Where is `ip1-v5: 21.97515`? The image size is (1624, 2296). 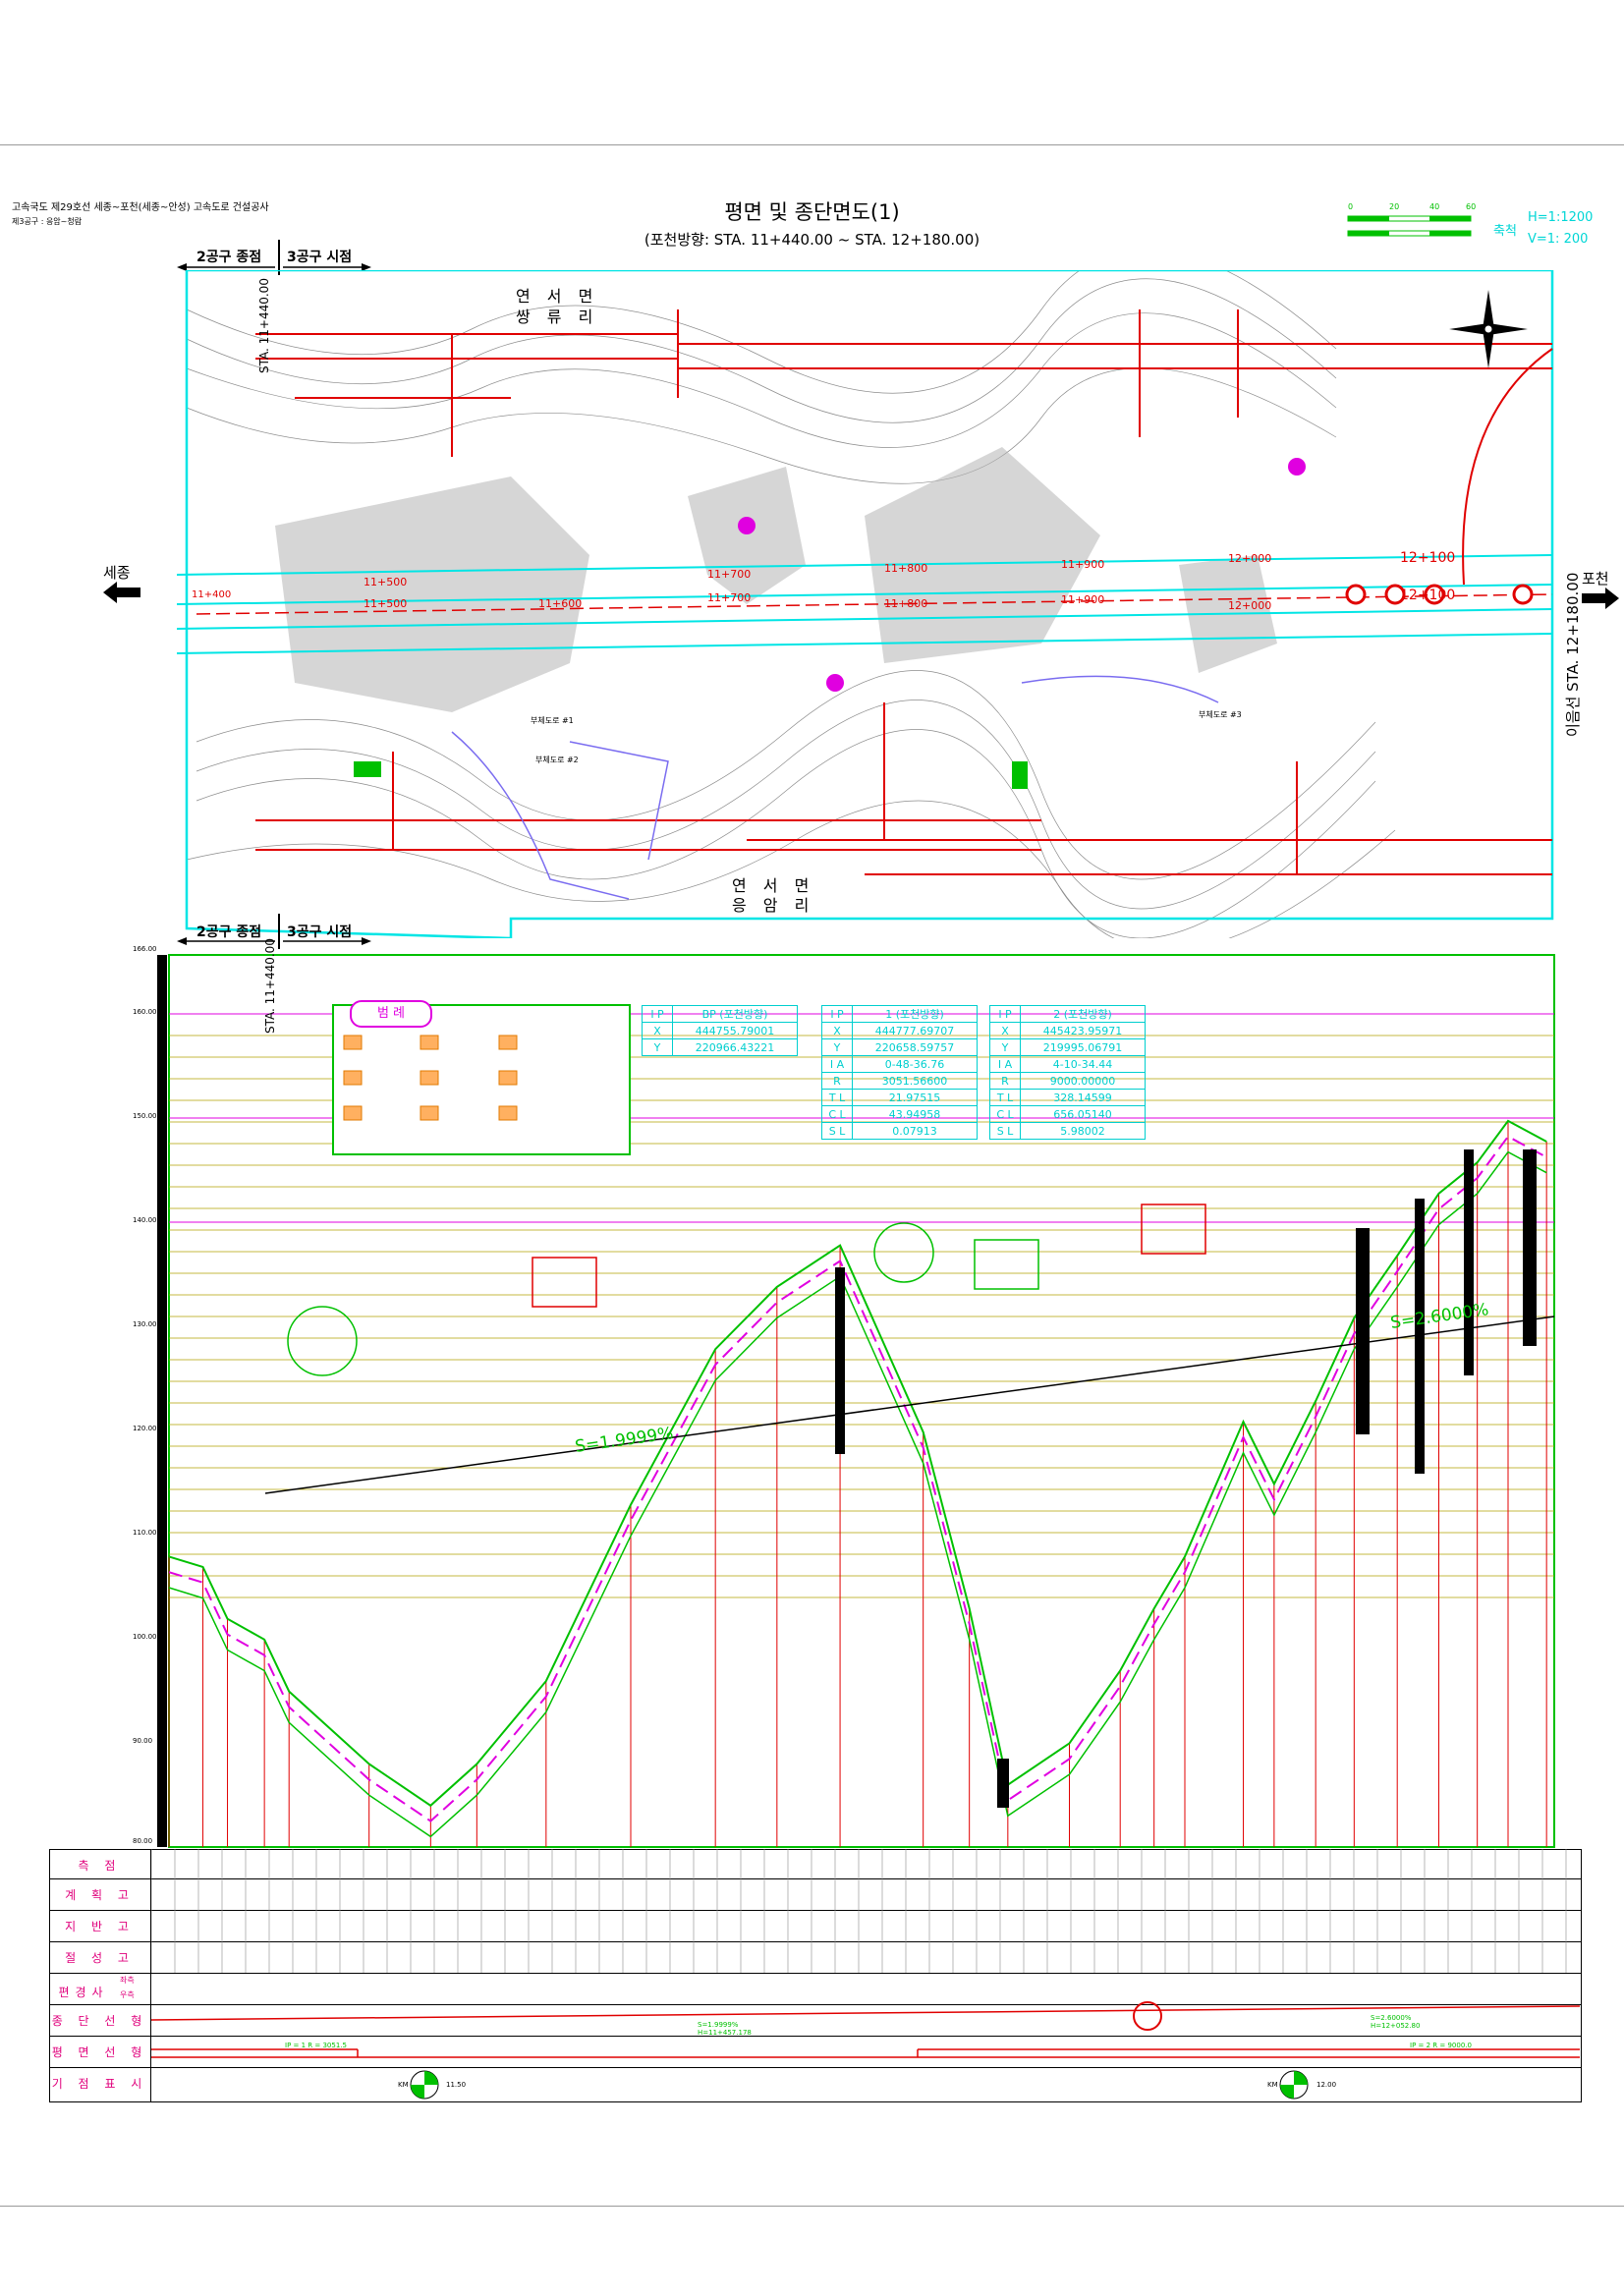
ip1-v5: 21.97515 is located at coordinates (915, 1097).